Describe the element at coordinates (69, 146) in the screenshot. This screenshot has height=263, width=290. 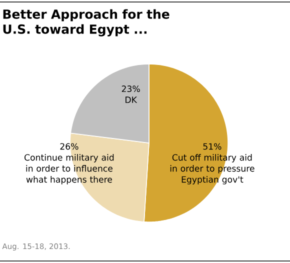
I see `data-label: 26%` at that location.